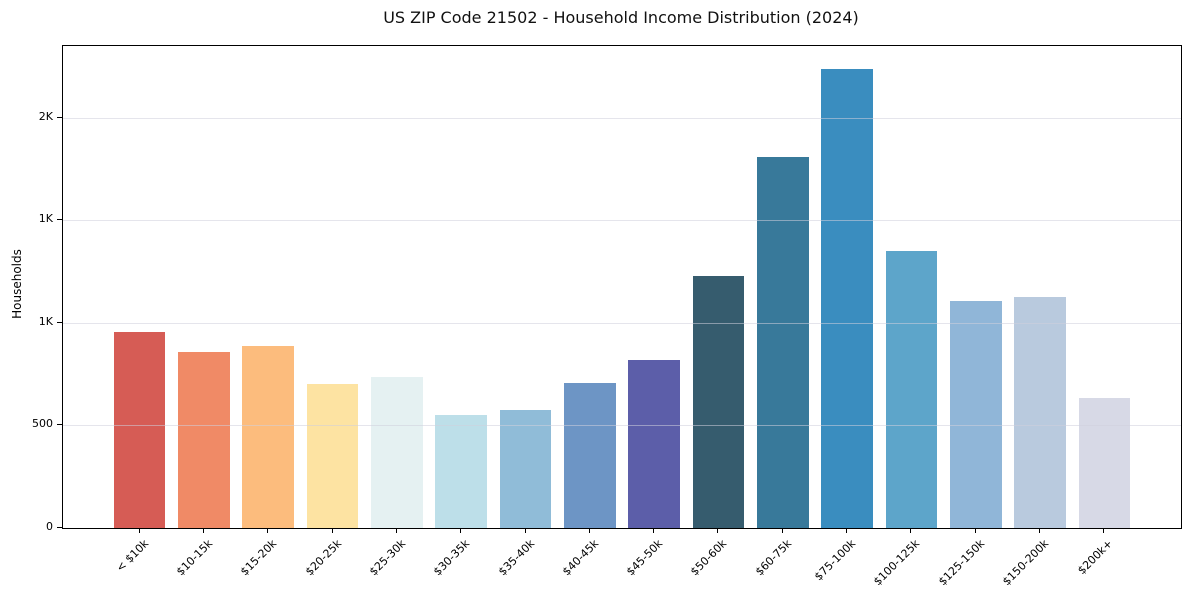 This screenshot has width=1189, height=590. I want to click on bar-$10-15k, so click(204, 439).